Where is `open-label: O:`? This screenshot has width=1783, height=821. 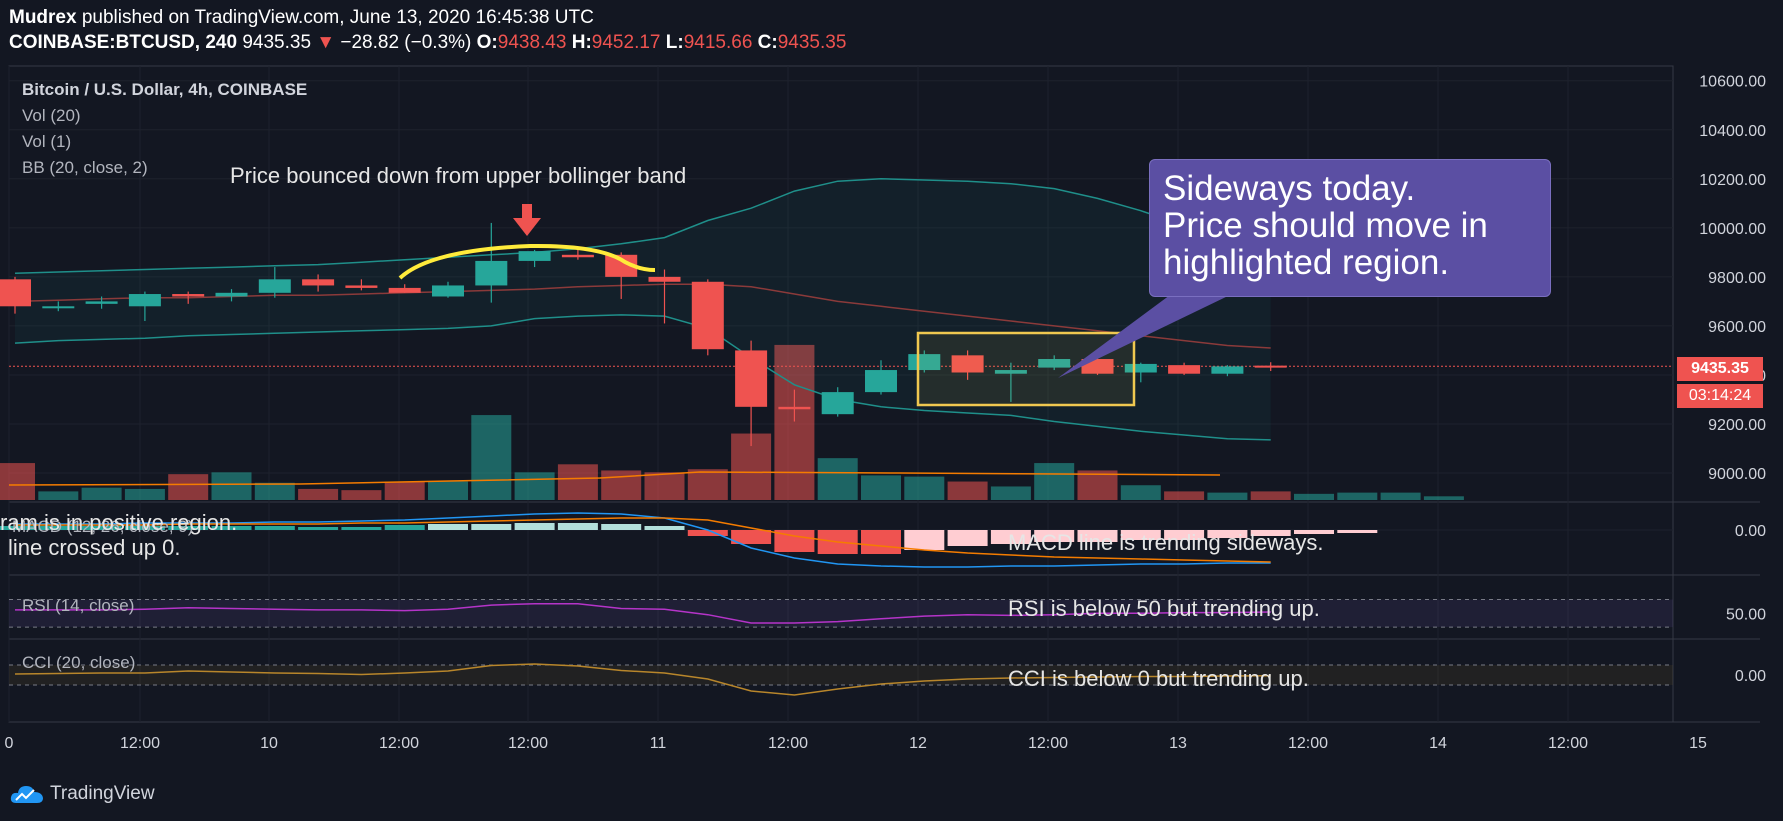
open-label: O: is located at coordinates (487, 42).